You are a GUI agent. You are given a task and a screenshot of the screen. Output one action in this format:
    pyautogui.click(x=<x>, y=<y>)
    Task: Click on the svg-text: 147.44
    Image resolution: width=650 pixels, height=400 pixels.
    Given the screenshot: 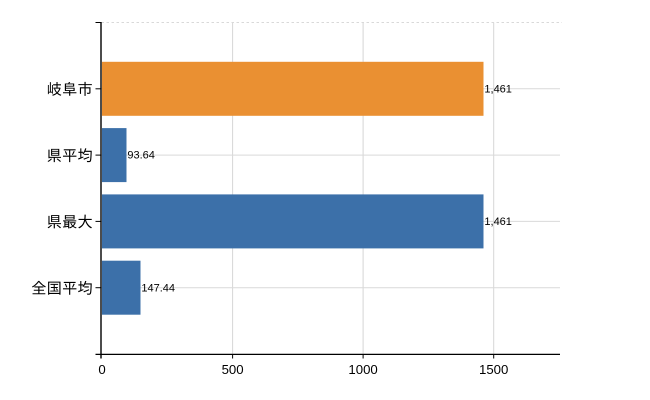 What is the action you would take?
    pyautogui.click(x=158, y=288)
    